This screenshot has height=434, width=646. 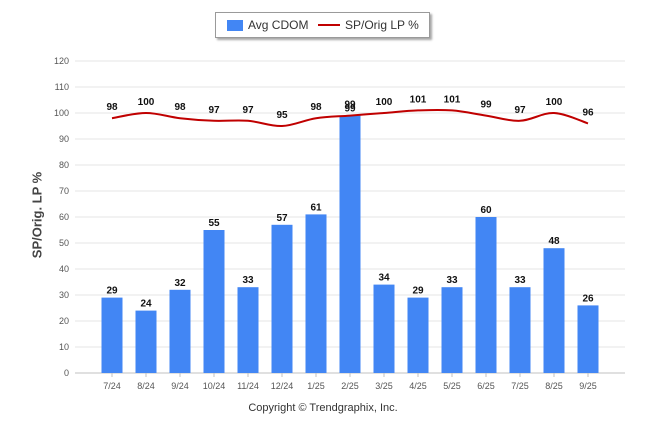 I want to click on x-tick-label: 7/24, so click(x=112, y=386).